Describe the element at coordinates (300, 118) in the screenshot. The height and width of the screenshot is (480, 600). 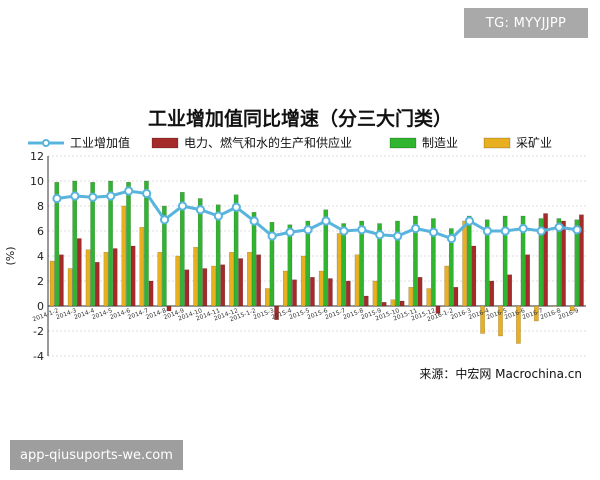
I see `chart-title: 工业增加值同比增速（分三大门类）` at that location.